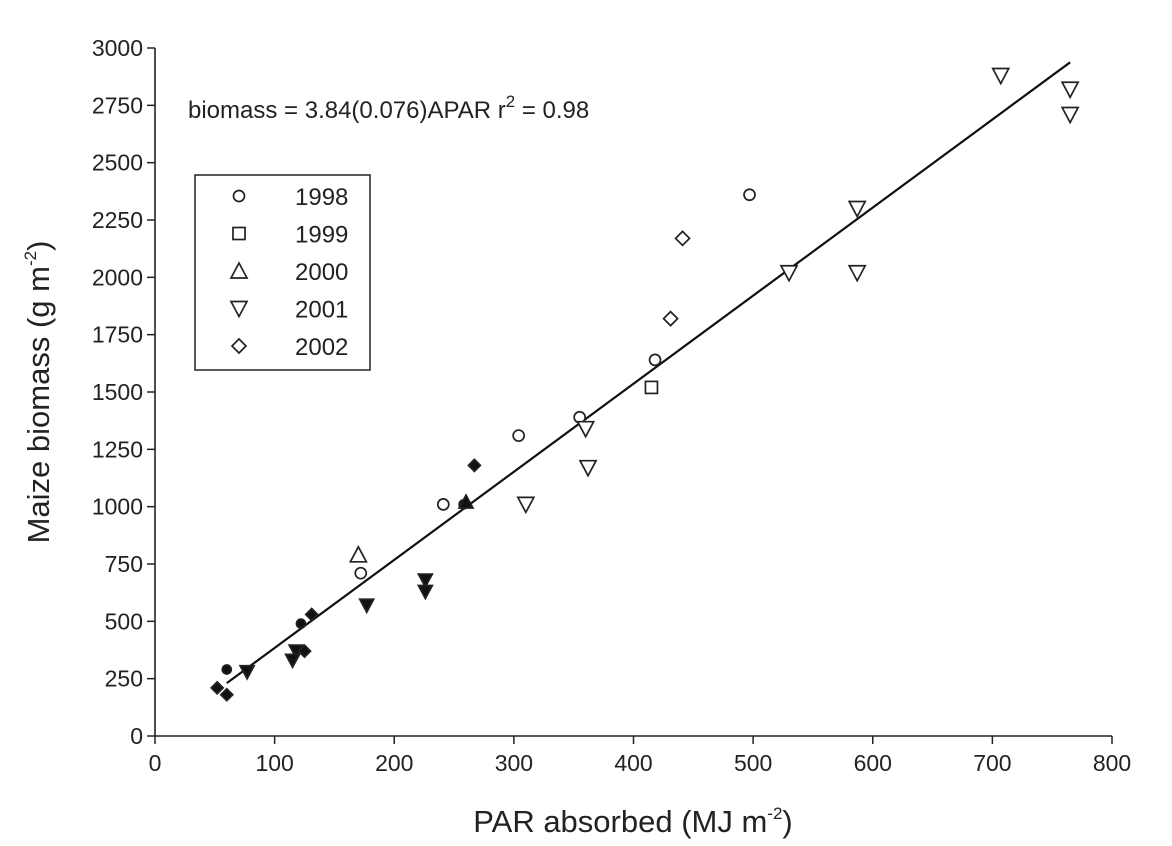 The image size is (1172, 846). Describe the element at coordinates (394, 763) in the screenshot. I see `x-tick-label: 200` at that location.